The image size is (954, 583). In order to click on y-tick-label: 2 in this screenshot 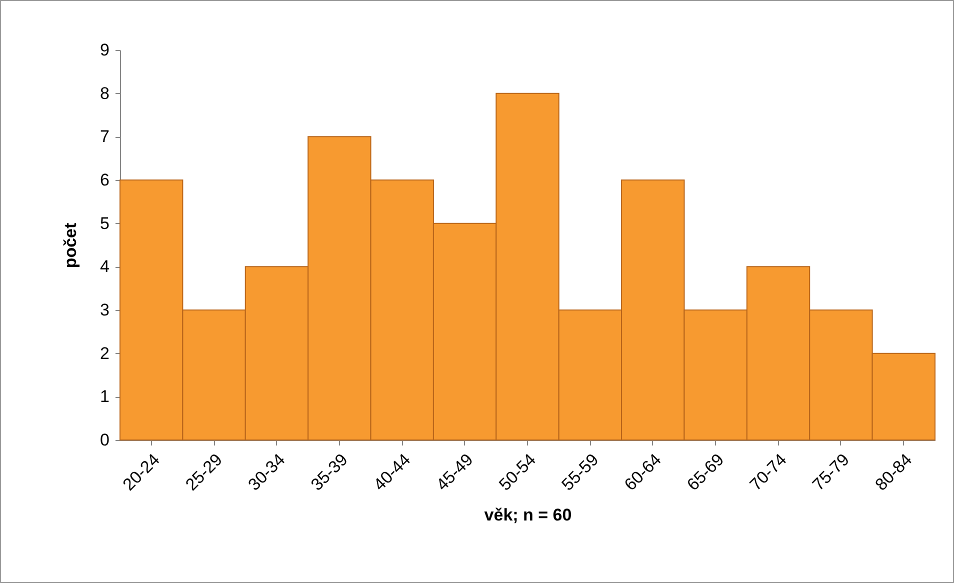, I will do `click(105, 353)`.